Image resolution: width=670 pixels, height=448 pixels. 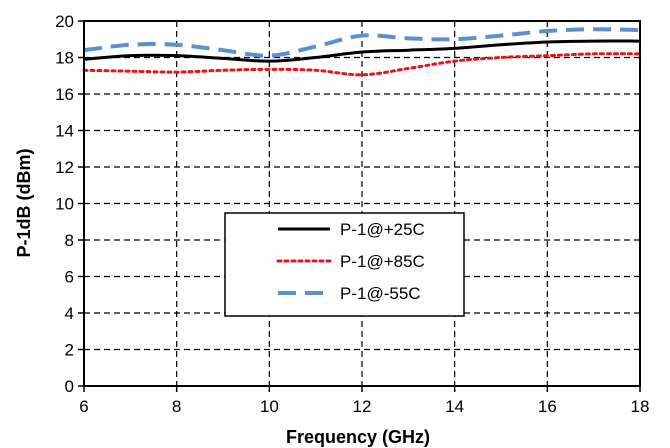 I want to click on series-lines, so click(x=362, y=52).